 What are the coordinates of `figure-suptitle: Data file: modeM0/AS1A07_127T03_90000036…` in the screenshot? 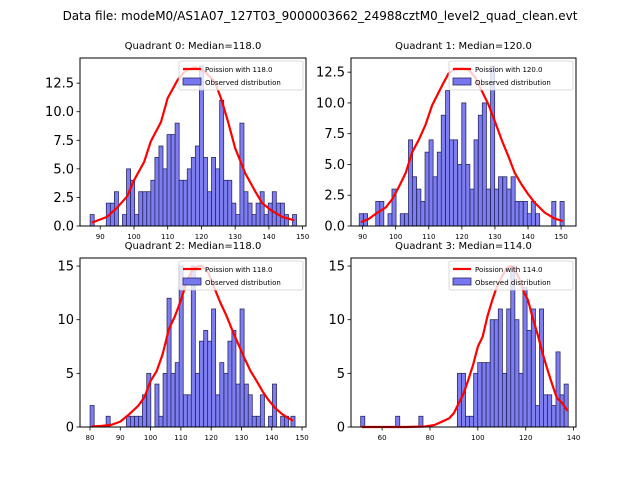 It's located at (320, 16).